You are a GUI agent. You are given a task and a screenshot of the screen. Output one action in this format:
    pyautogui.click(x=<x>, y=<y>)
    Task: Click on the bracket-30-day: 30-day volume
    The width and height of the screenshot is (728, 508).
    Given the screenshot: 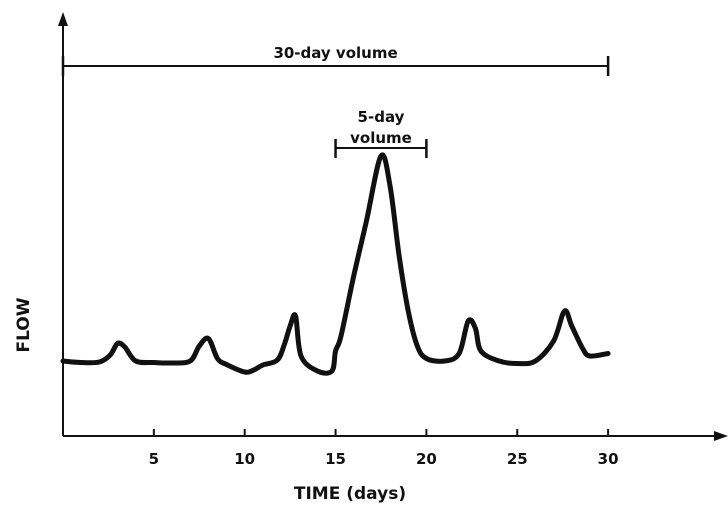 What is the action you would take?
    pyautogui.click(x=335, y=60)
    